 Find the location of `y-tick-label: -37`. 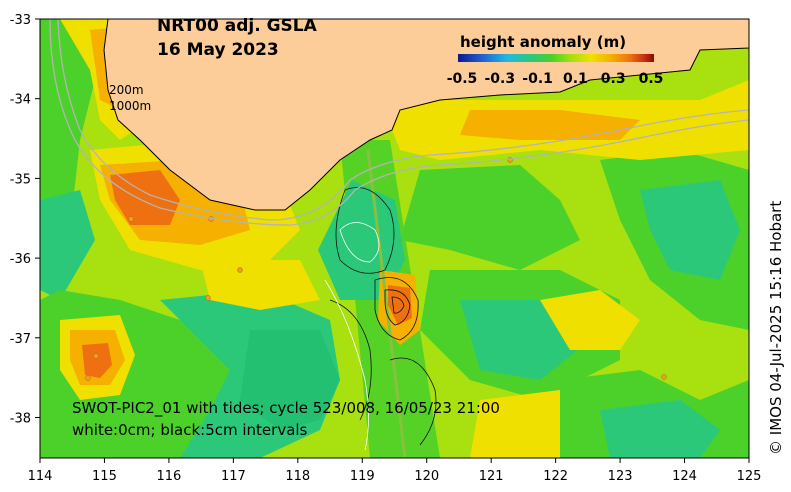

y-tick-label: -37 is located at coordinates (20, 339).